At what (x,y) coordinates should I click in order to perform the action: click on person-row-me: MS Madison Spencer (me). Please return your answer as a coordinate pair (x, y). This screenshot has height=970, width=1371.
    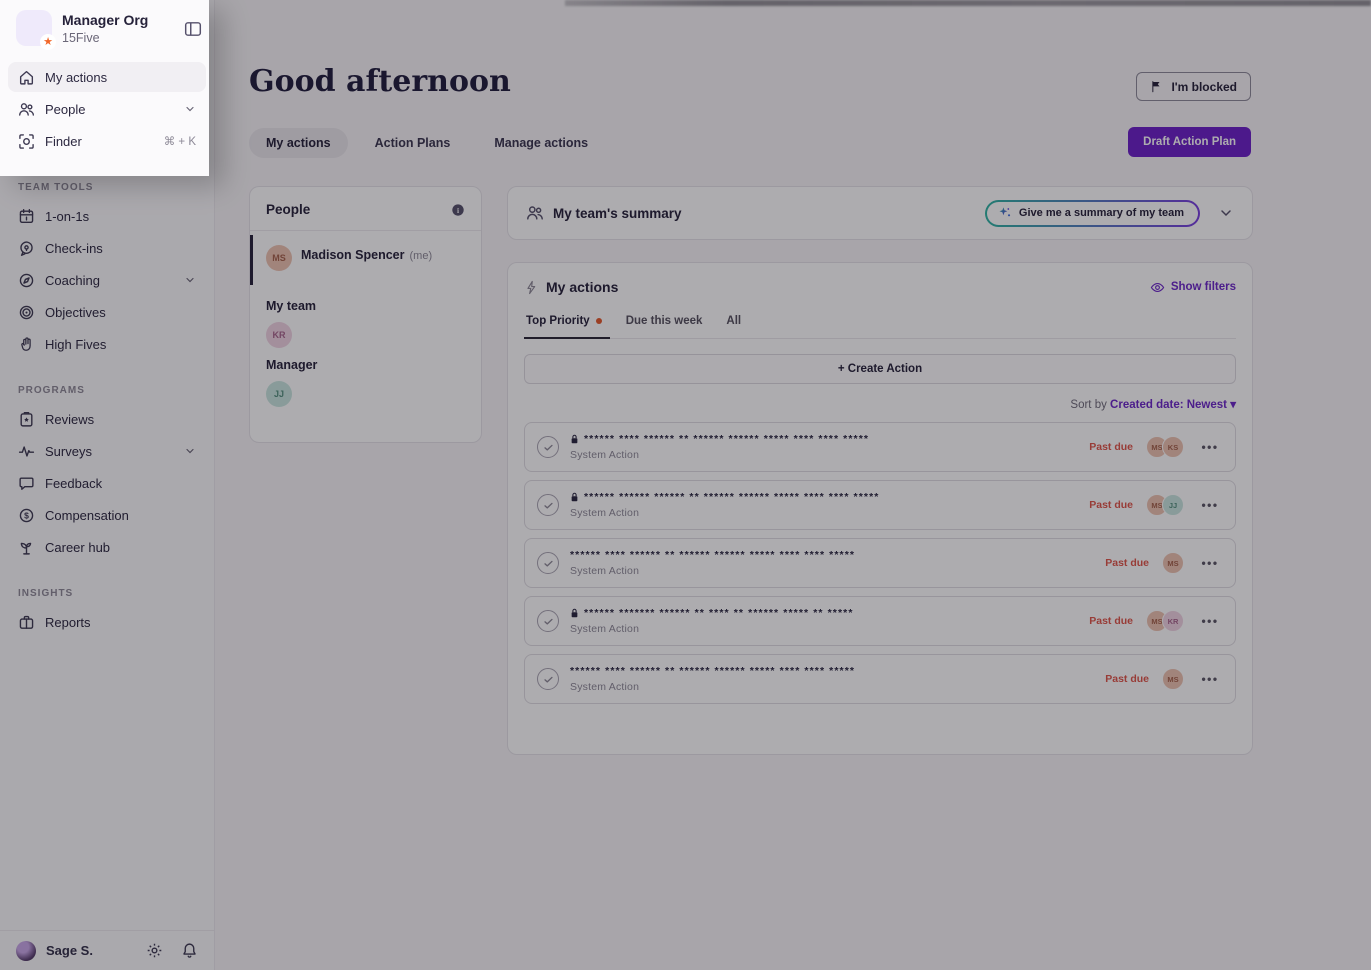
    Looking at the image, I should click on (365, 260).